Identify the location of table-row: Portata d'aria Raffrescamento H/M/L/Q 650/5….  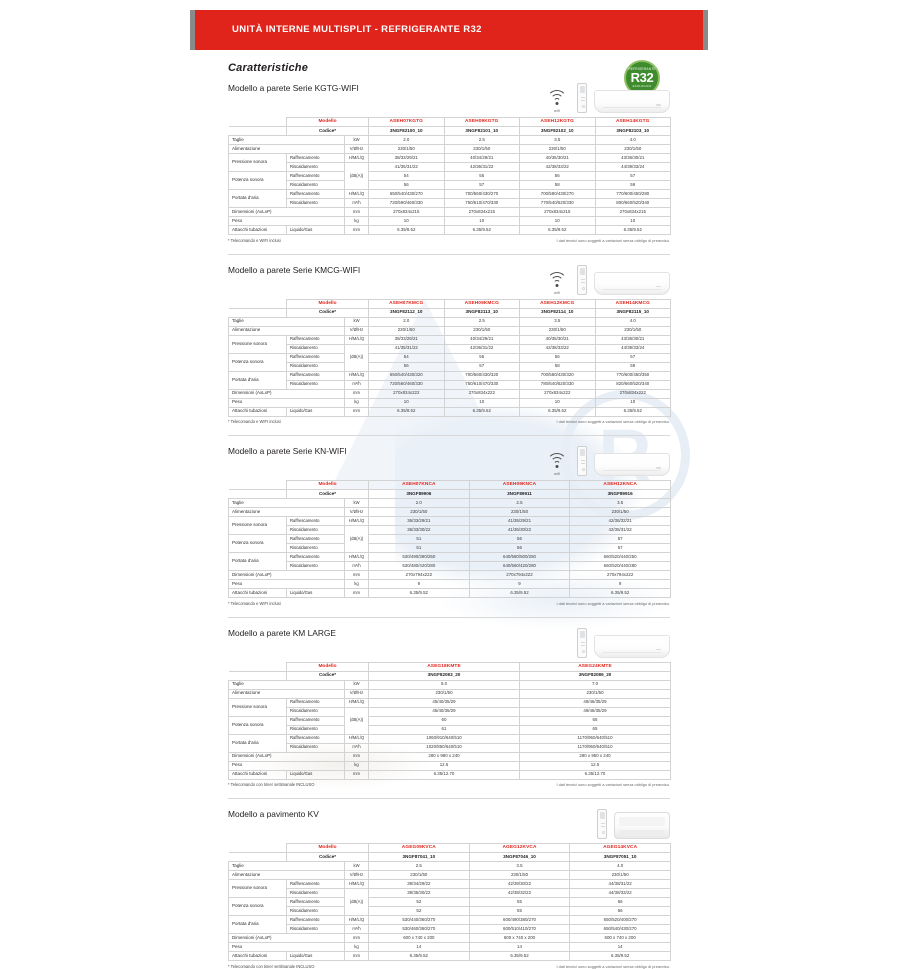
(449, 198).